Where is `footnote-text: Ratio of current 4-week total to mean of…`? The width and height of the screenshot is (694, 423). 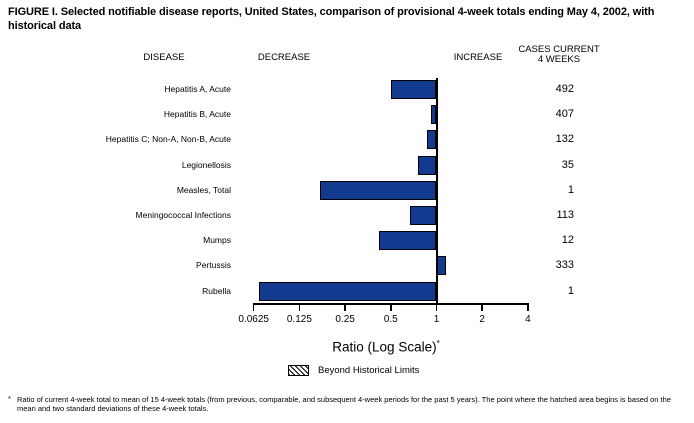
footnote-text: Ratio of current 4-week total to mean of… is located at coordinates (344, 404).